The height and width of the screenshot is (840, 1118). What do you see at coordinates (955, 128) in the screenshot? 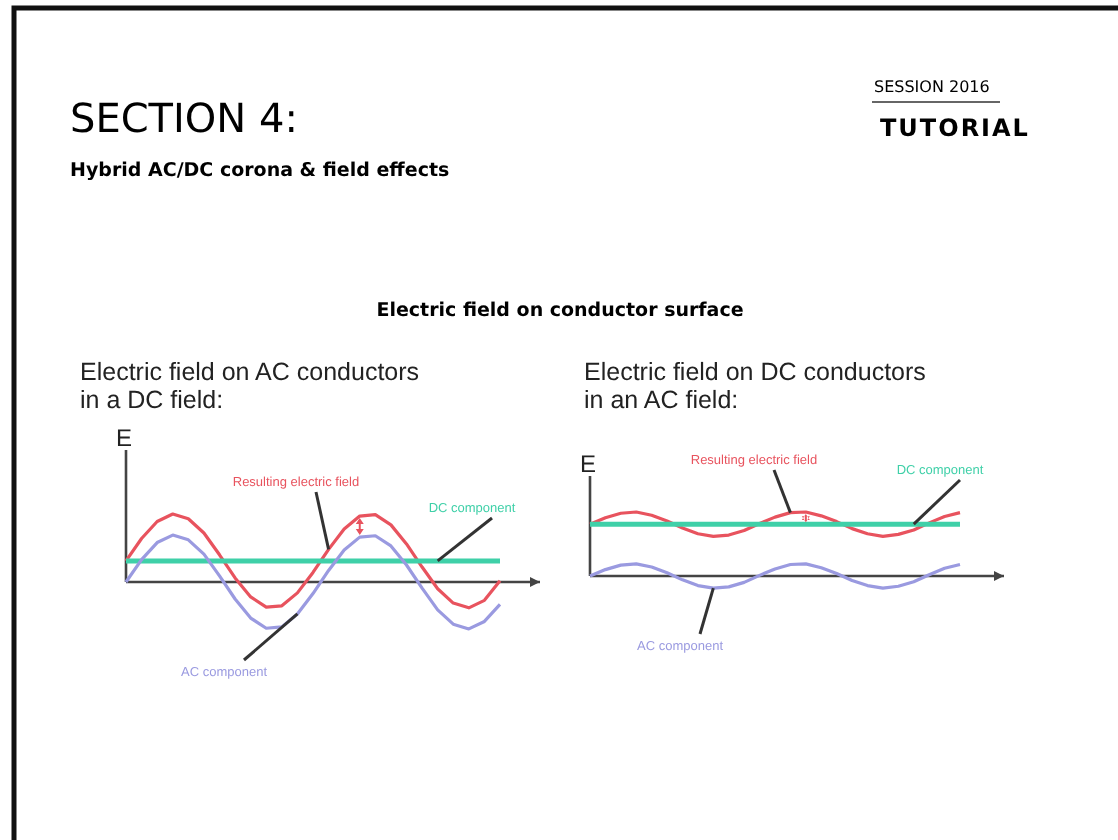
I see `text: TUTORIAL` at bounding box center [955, 128].